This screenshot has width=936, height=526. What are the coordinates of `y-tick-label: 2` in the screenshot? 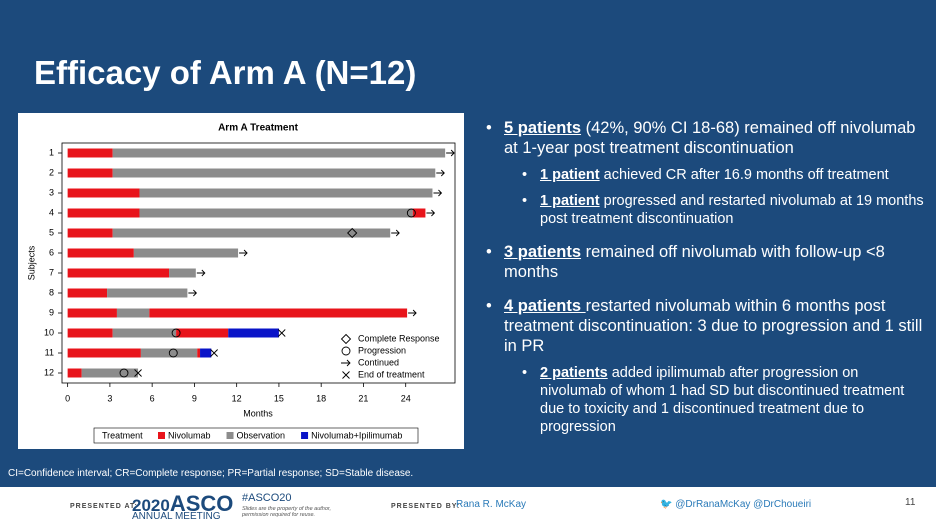 It's located at (51, 172).